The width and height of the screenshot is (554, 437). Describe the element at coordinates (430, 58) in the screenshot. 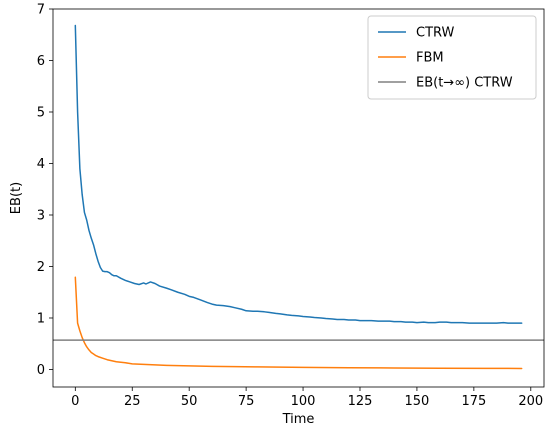

I see `legend-label-fbm: FBM` at that location.